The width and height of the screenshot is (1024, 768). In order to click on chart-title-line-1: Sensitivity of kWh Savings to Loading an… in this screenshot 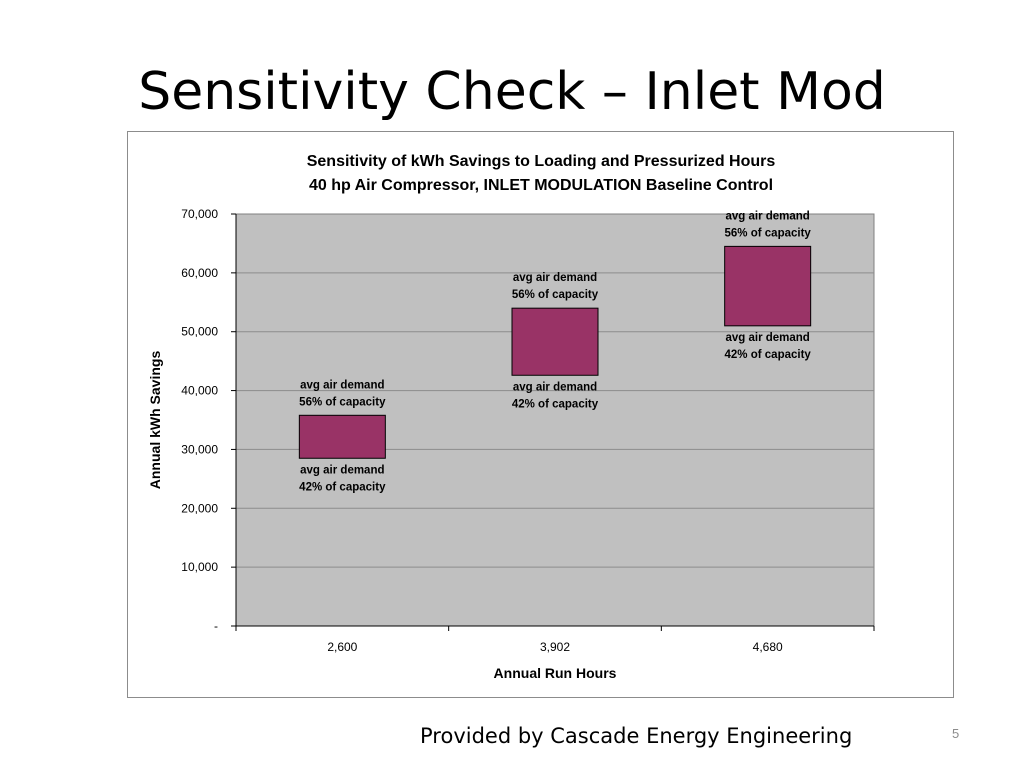, I will do `click(541, 161)`.